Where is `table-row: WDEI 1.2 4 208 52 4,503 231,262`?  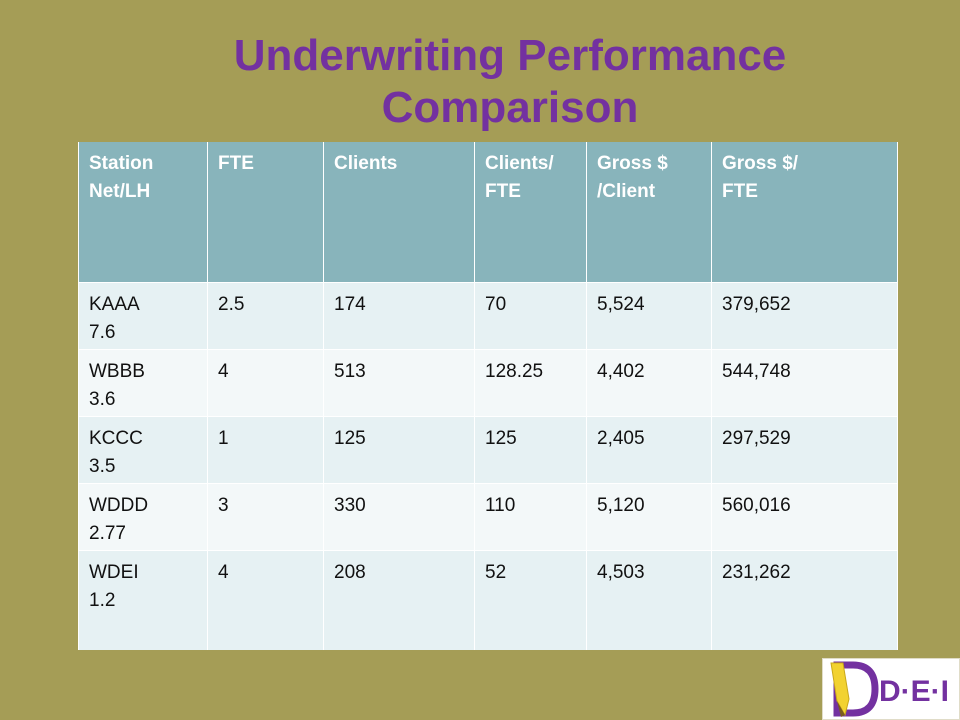
table-row: WDEI 1.2 4 208 52 4,503 231,262 is located at coordinates (488, 599).